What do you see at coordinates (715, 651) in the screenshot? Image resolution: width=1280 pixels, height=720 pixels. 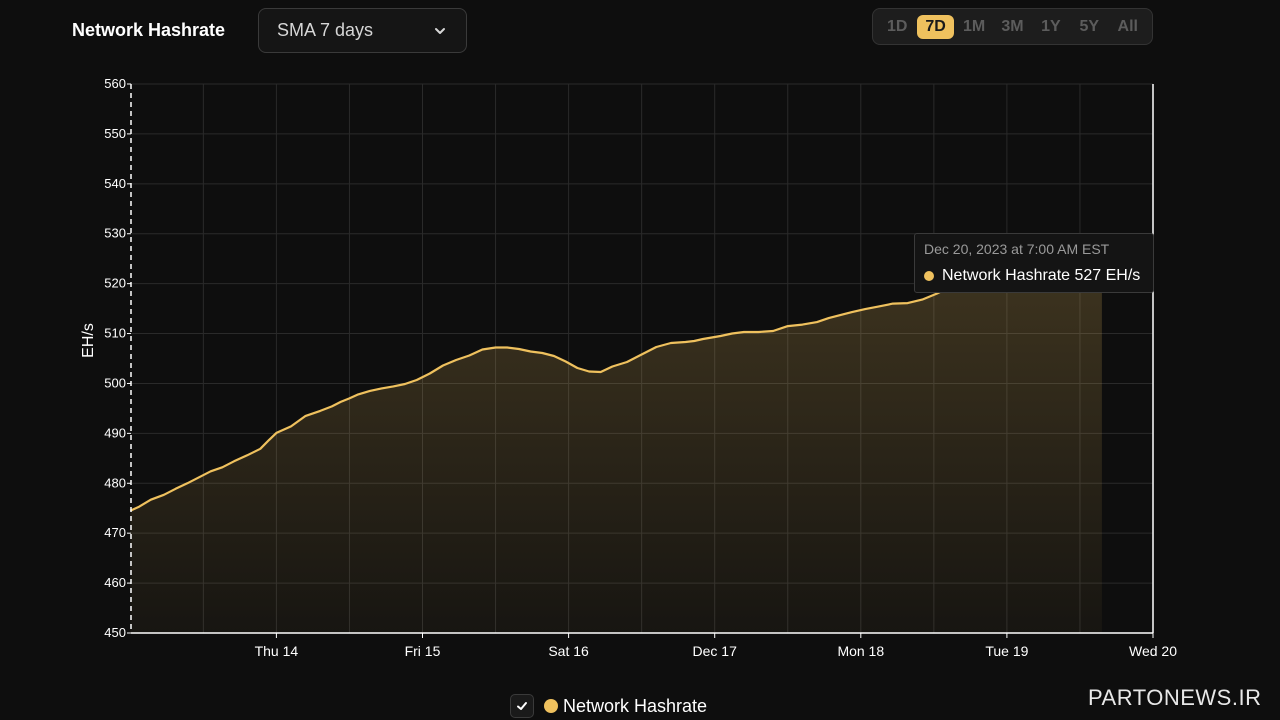 I see `x-tick-label: Dec 17` at bounding box center [715, 651].